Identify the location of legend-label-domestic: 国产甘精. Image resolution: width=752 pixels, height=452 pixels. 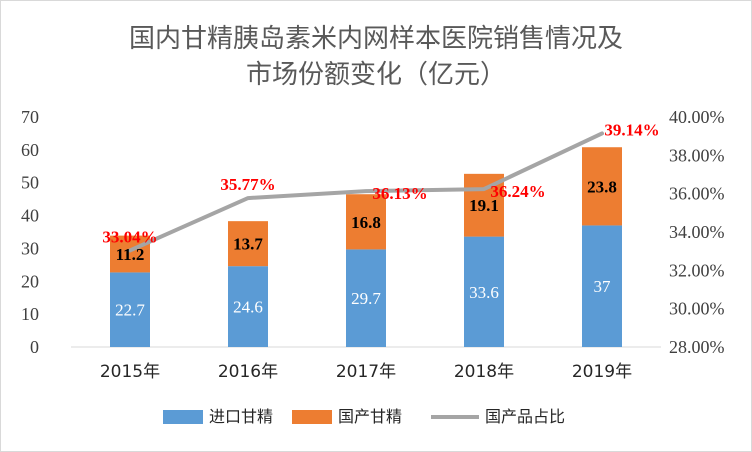
(370, 416).